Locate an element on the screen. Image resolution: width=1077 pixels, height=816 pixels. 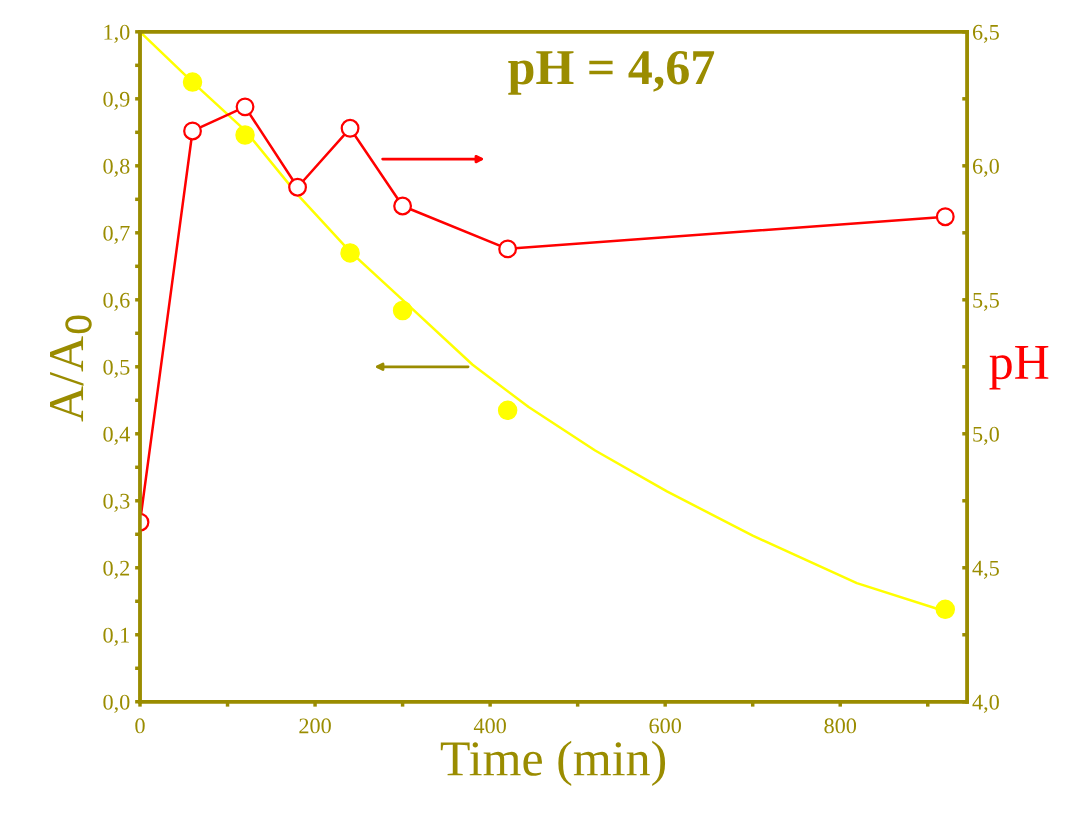
x-tick-label: 0 is located at coordinates (140, 726).